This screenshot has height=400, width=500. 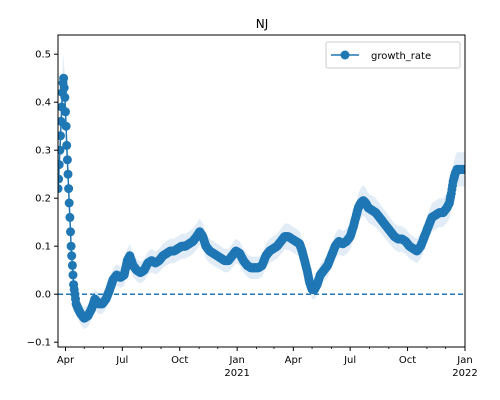 I want to click on legend-marker-sample, so click(x=345, y=55).